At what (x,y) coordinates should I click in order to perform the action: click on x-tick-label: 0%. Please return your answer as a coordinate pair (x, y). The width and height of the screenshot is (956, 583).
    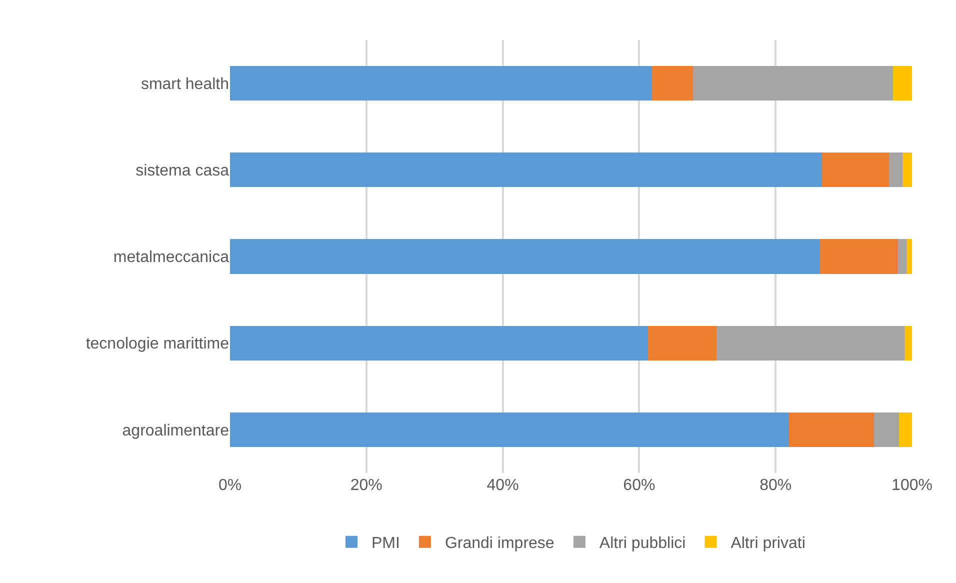
    Looking at the image, I should click on (230, 485).